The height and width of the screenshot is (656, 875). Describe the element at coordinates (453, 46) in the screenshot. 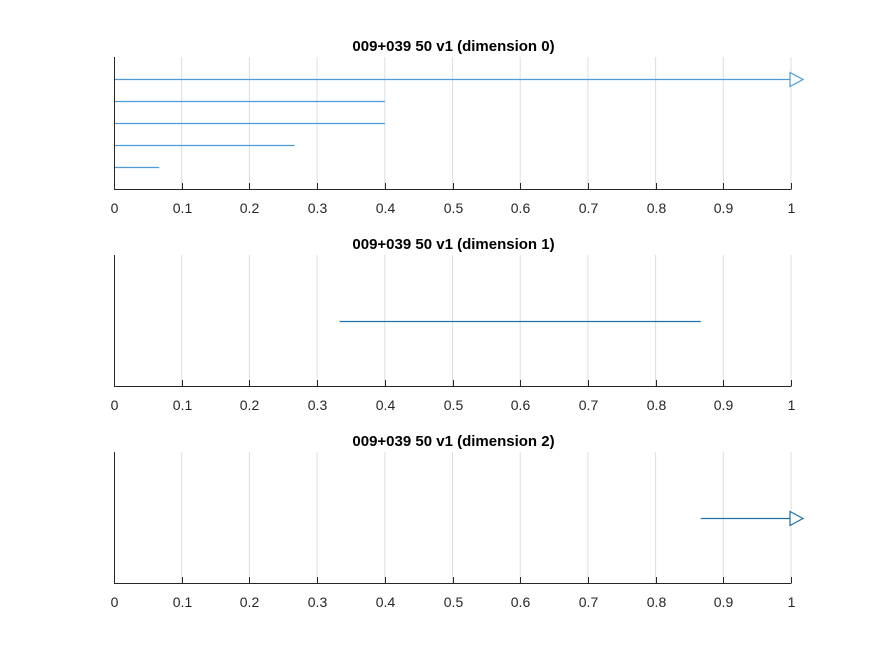

I see `chart-title: 009+039 50 v1 (dimension 0)` at that location.